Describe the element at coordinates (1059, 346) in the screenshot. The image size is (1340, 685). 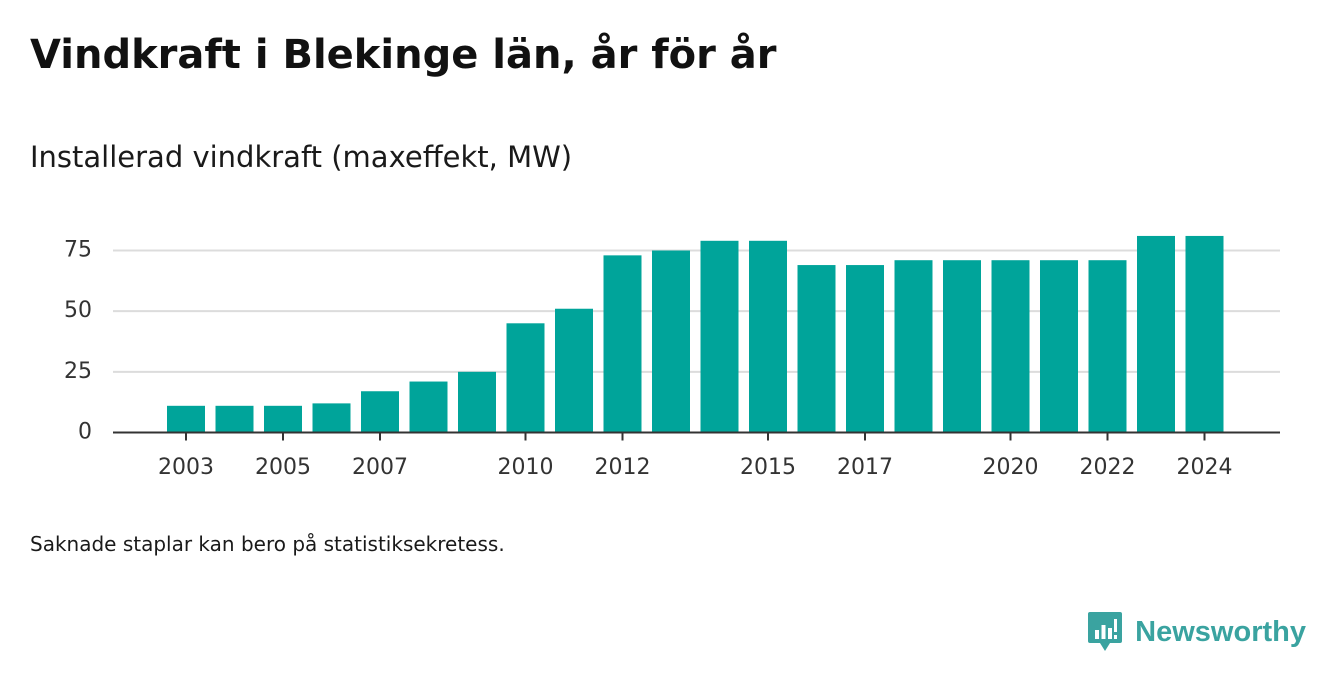
I see `bar-2021` at that location.